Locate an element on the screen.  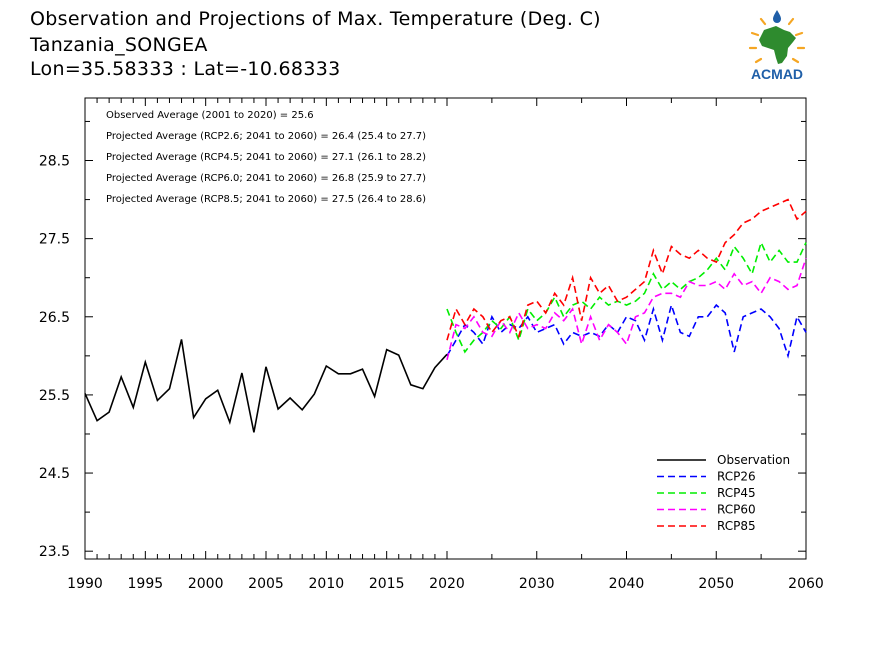
series-line-rcp60 is located at coordinates (626, 308).